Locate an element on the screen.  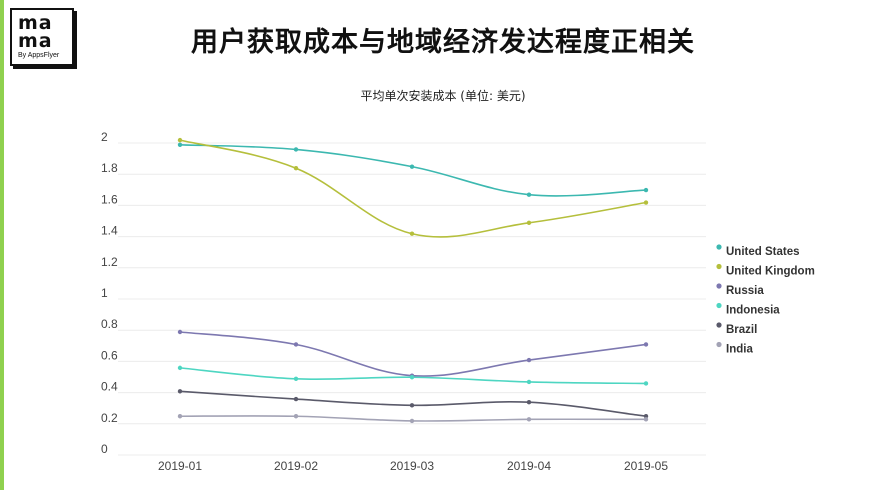
y-tick-label: 1.4 is located at coordinates (109, 231).